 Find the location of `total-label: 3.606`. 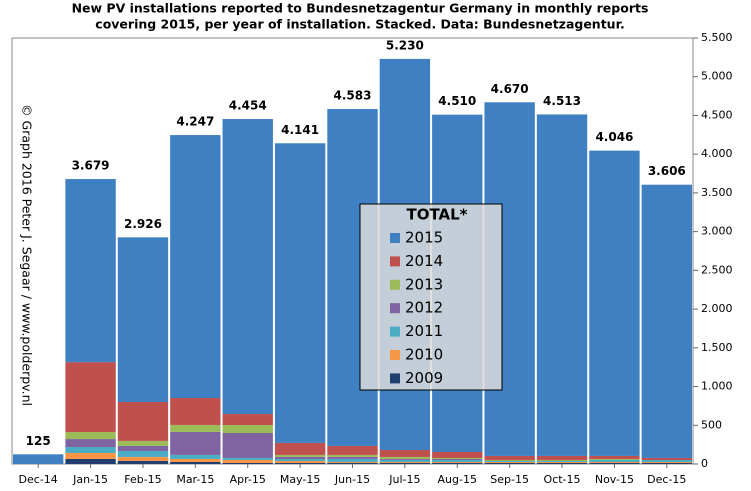

total-label: 3.606 is located at coordinates (667, 171).